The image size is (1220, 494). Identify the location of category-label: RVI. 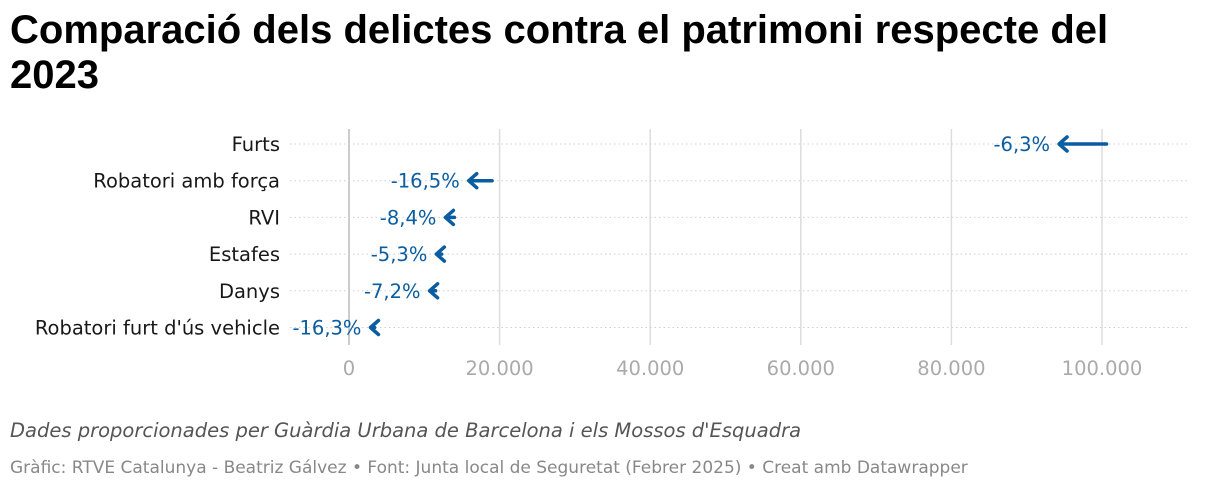
(264, 217).